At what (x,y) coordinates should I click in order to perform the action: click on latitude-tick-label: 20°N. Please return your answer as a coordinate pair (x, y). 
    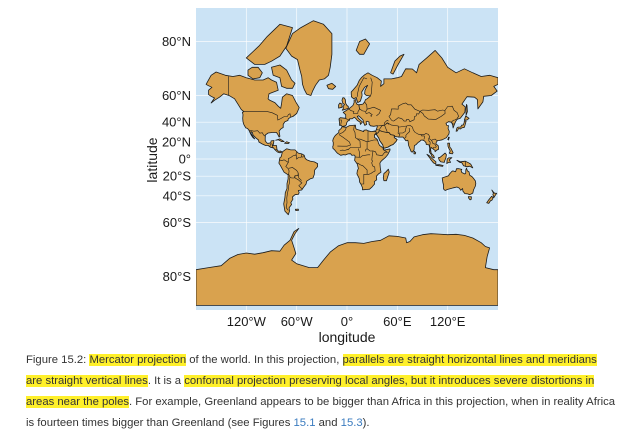
    Looking at the image, I should click on (176, 141).